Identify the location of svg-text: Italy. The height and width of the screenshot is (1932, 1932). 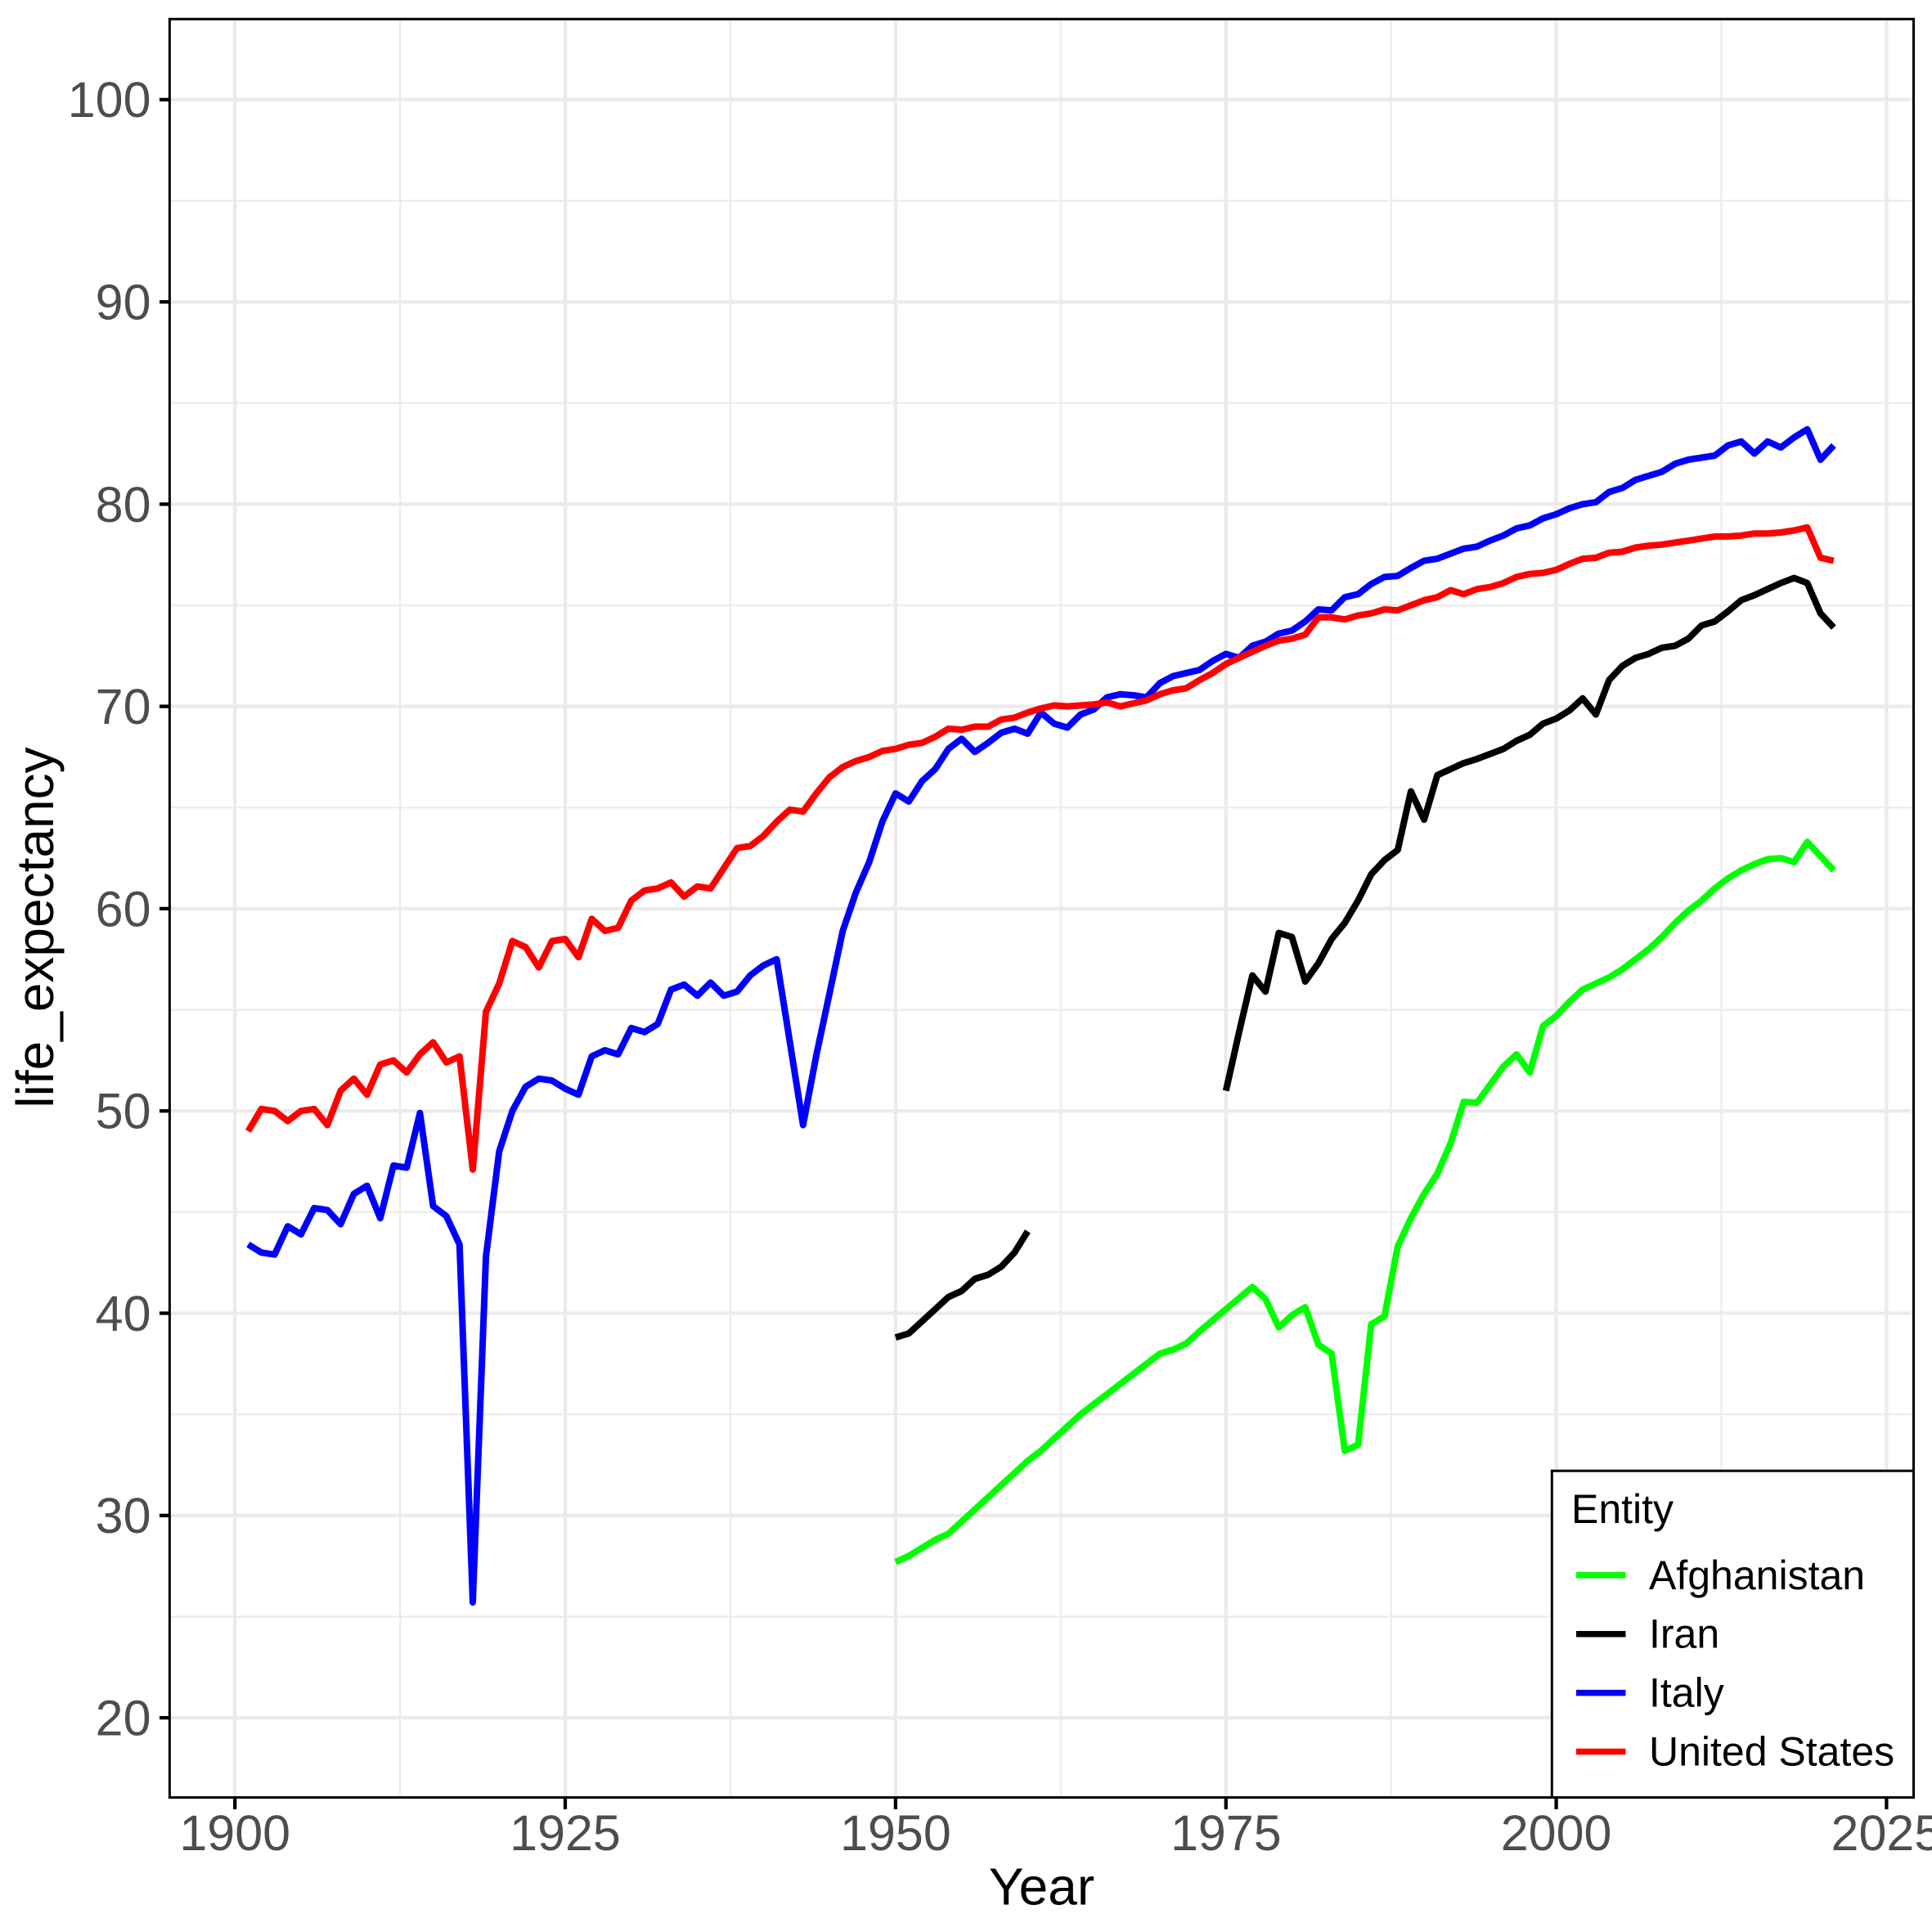
(1687, 1693).